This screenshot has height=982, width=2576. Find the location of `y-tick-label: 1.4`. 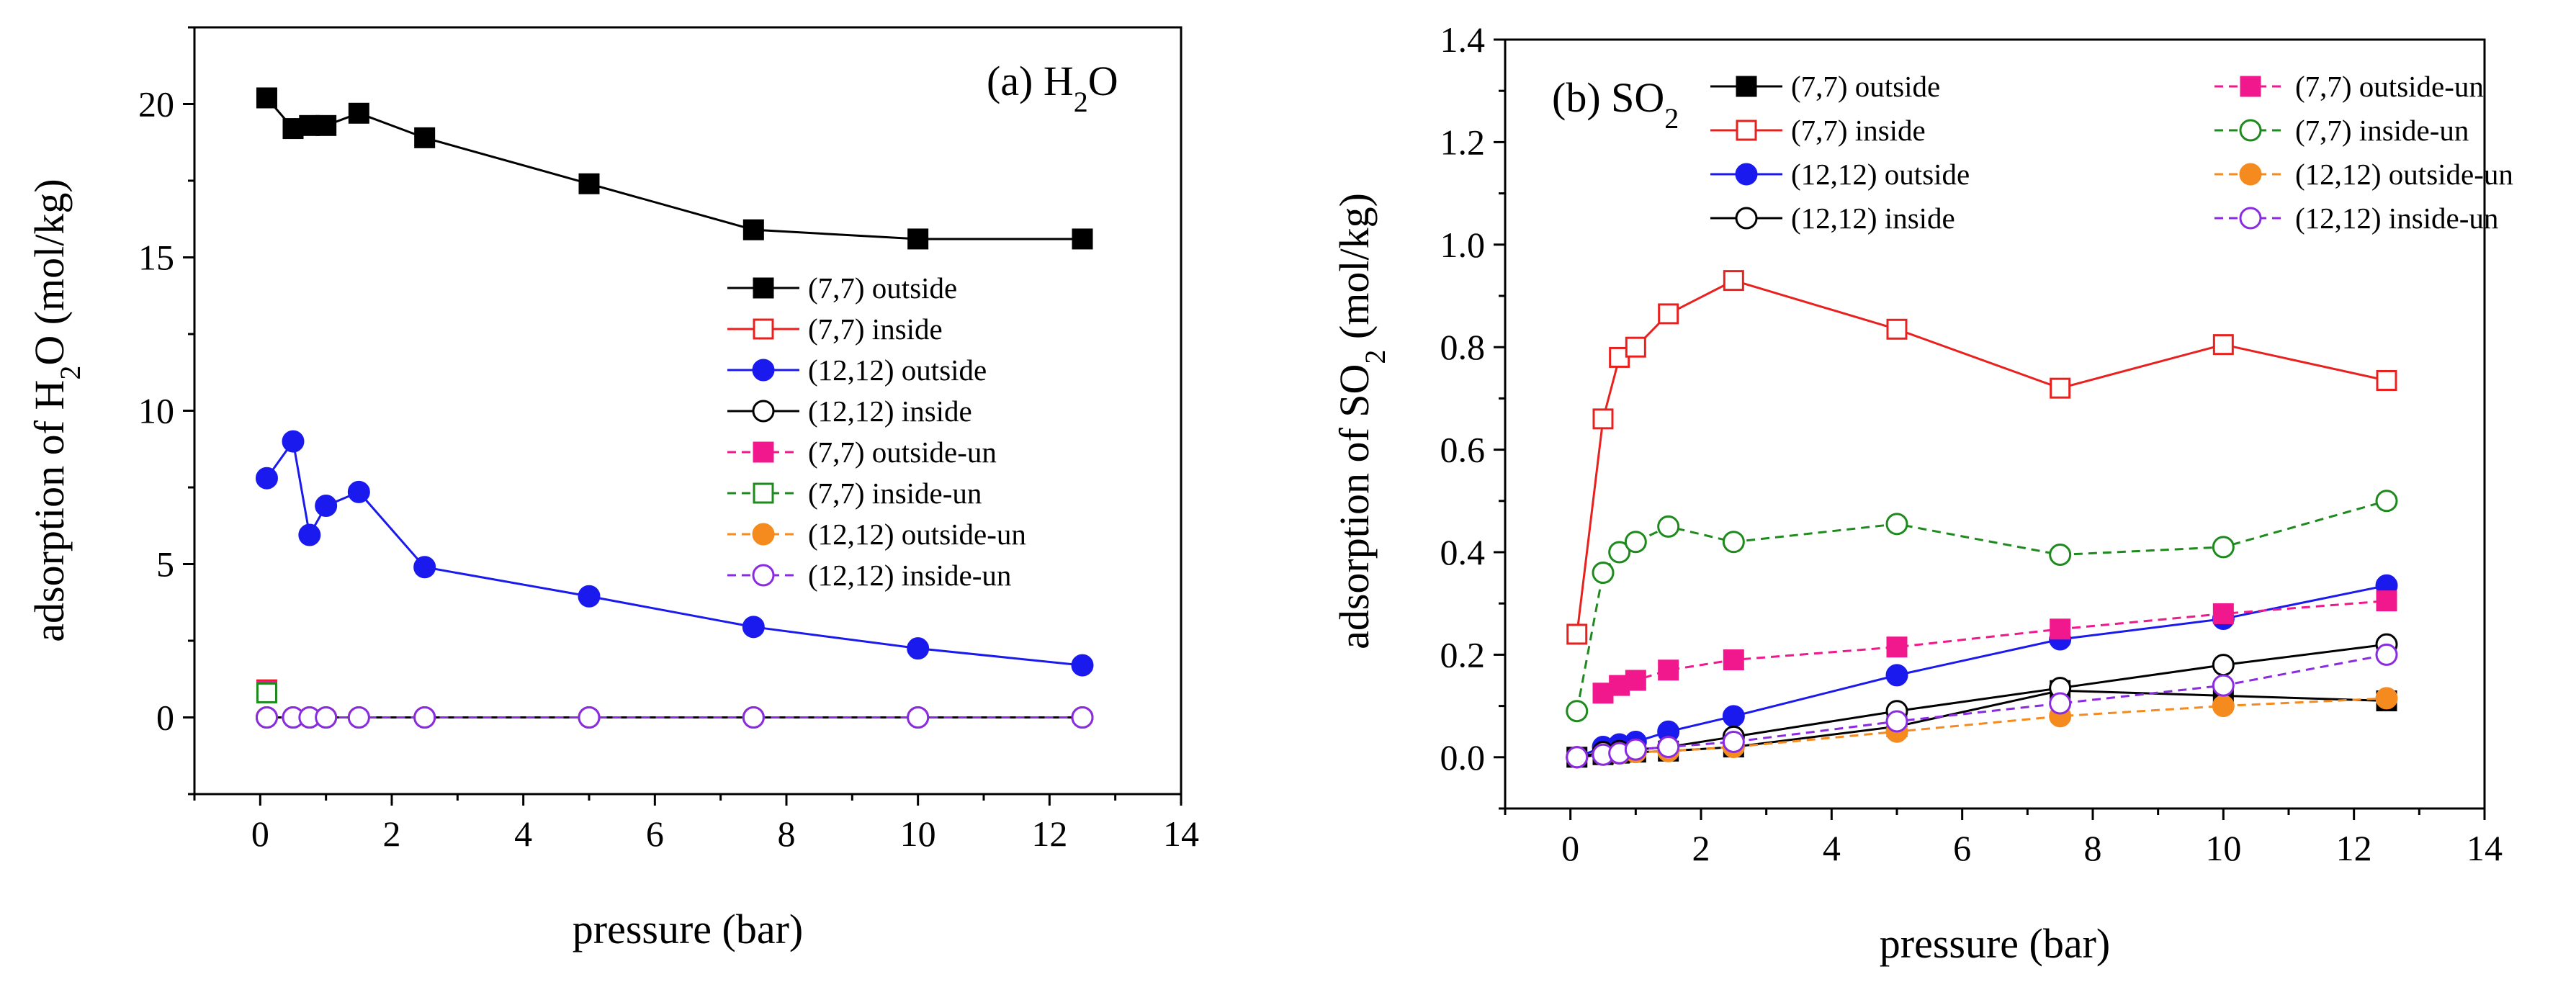

y-tick-label: 1.4 is located at coordinates (1463, 39).